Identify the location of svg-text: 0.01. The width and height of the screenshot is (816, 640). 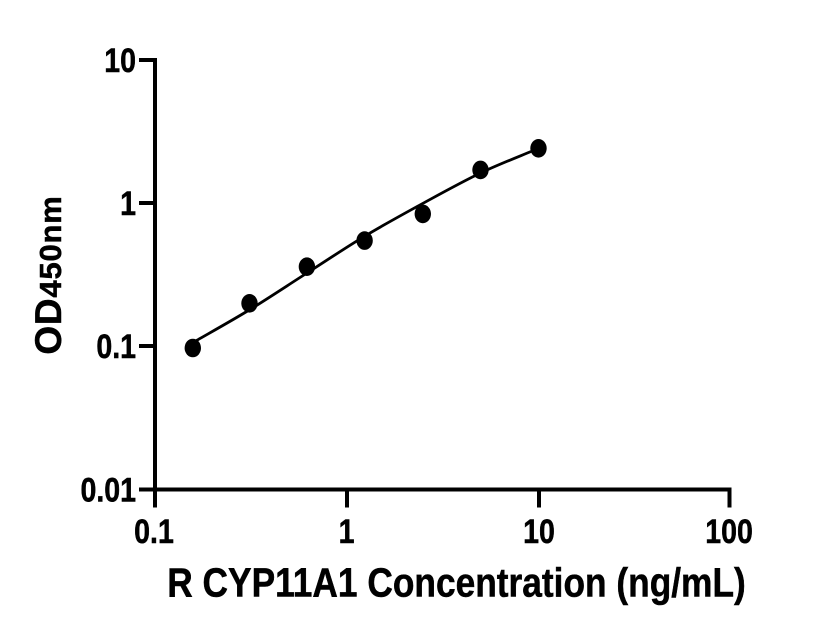
(108, 490).